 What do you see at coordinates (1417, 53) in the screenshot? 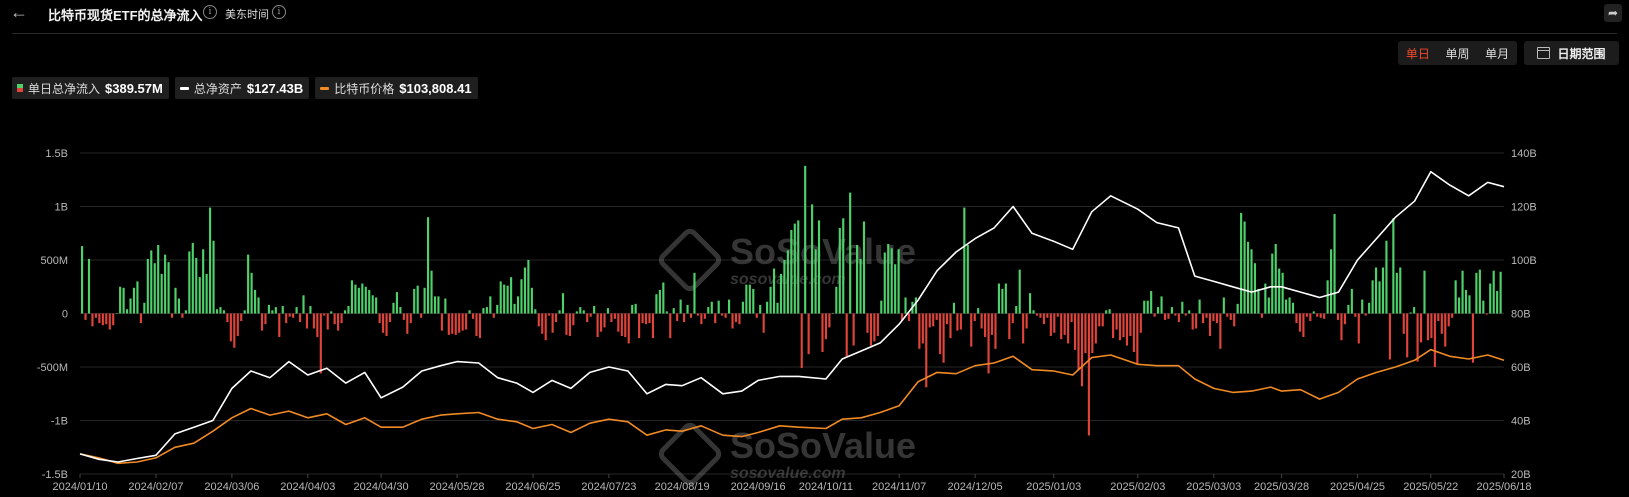
I see `period-daily-button: 单日` at bounding box center [1417, 53].